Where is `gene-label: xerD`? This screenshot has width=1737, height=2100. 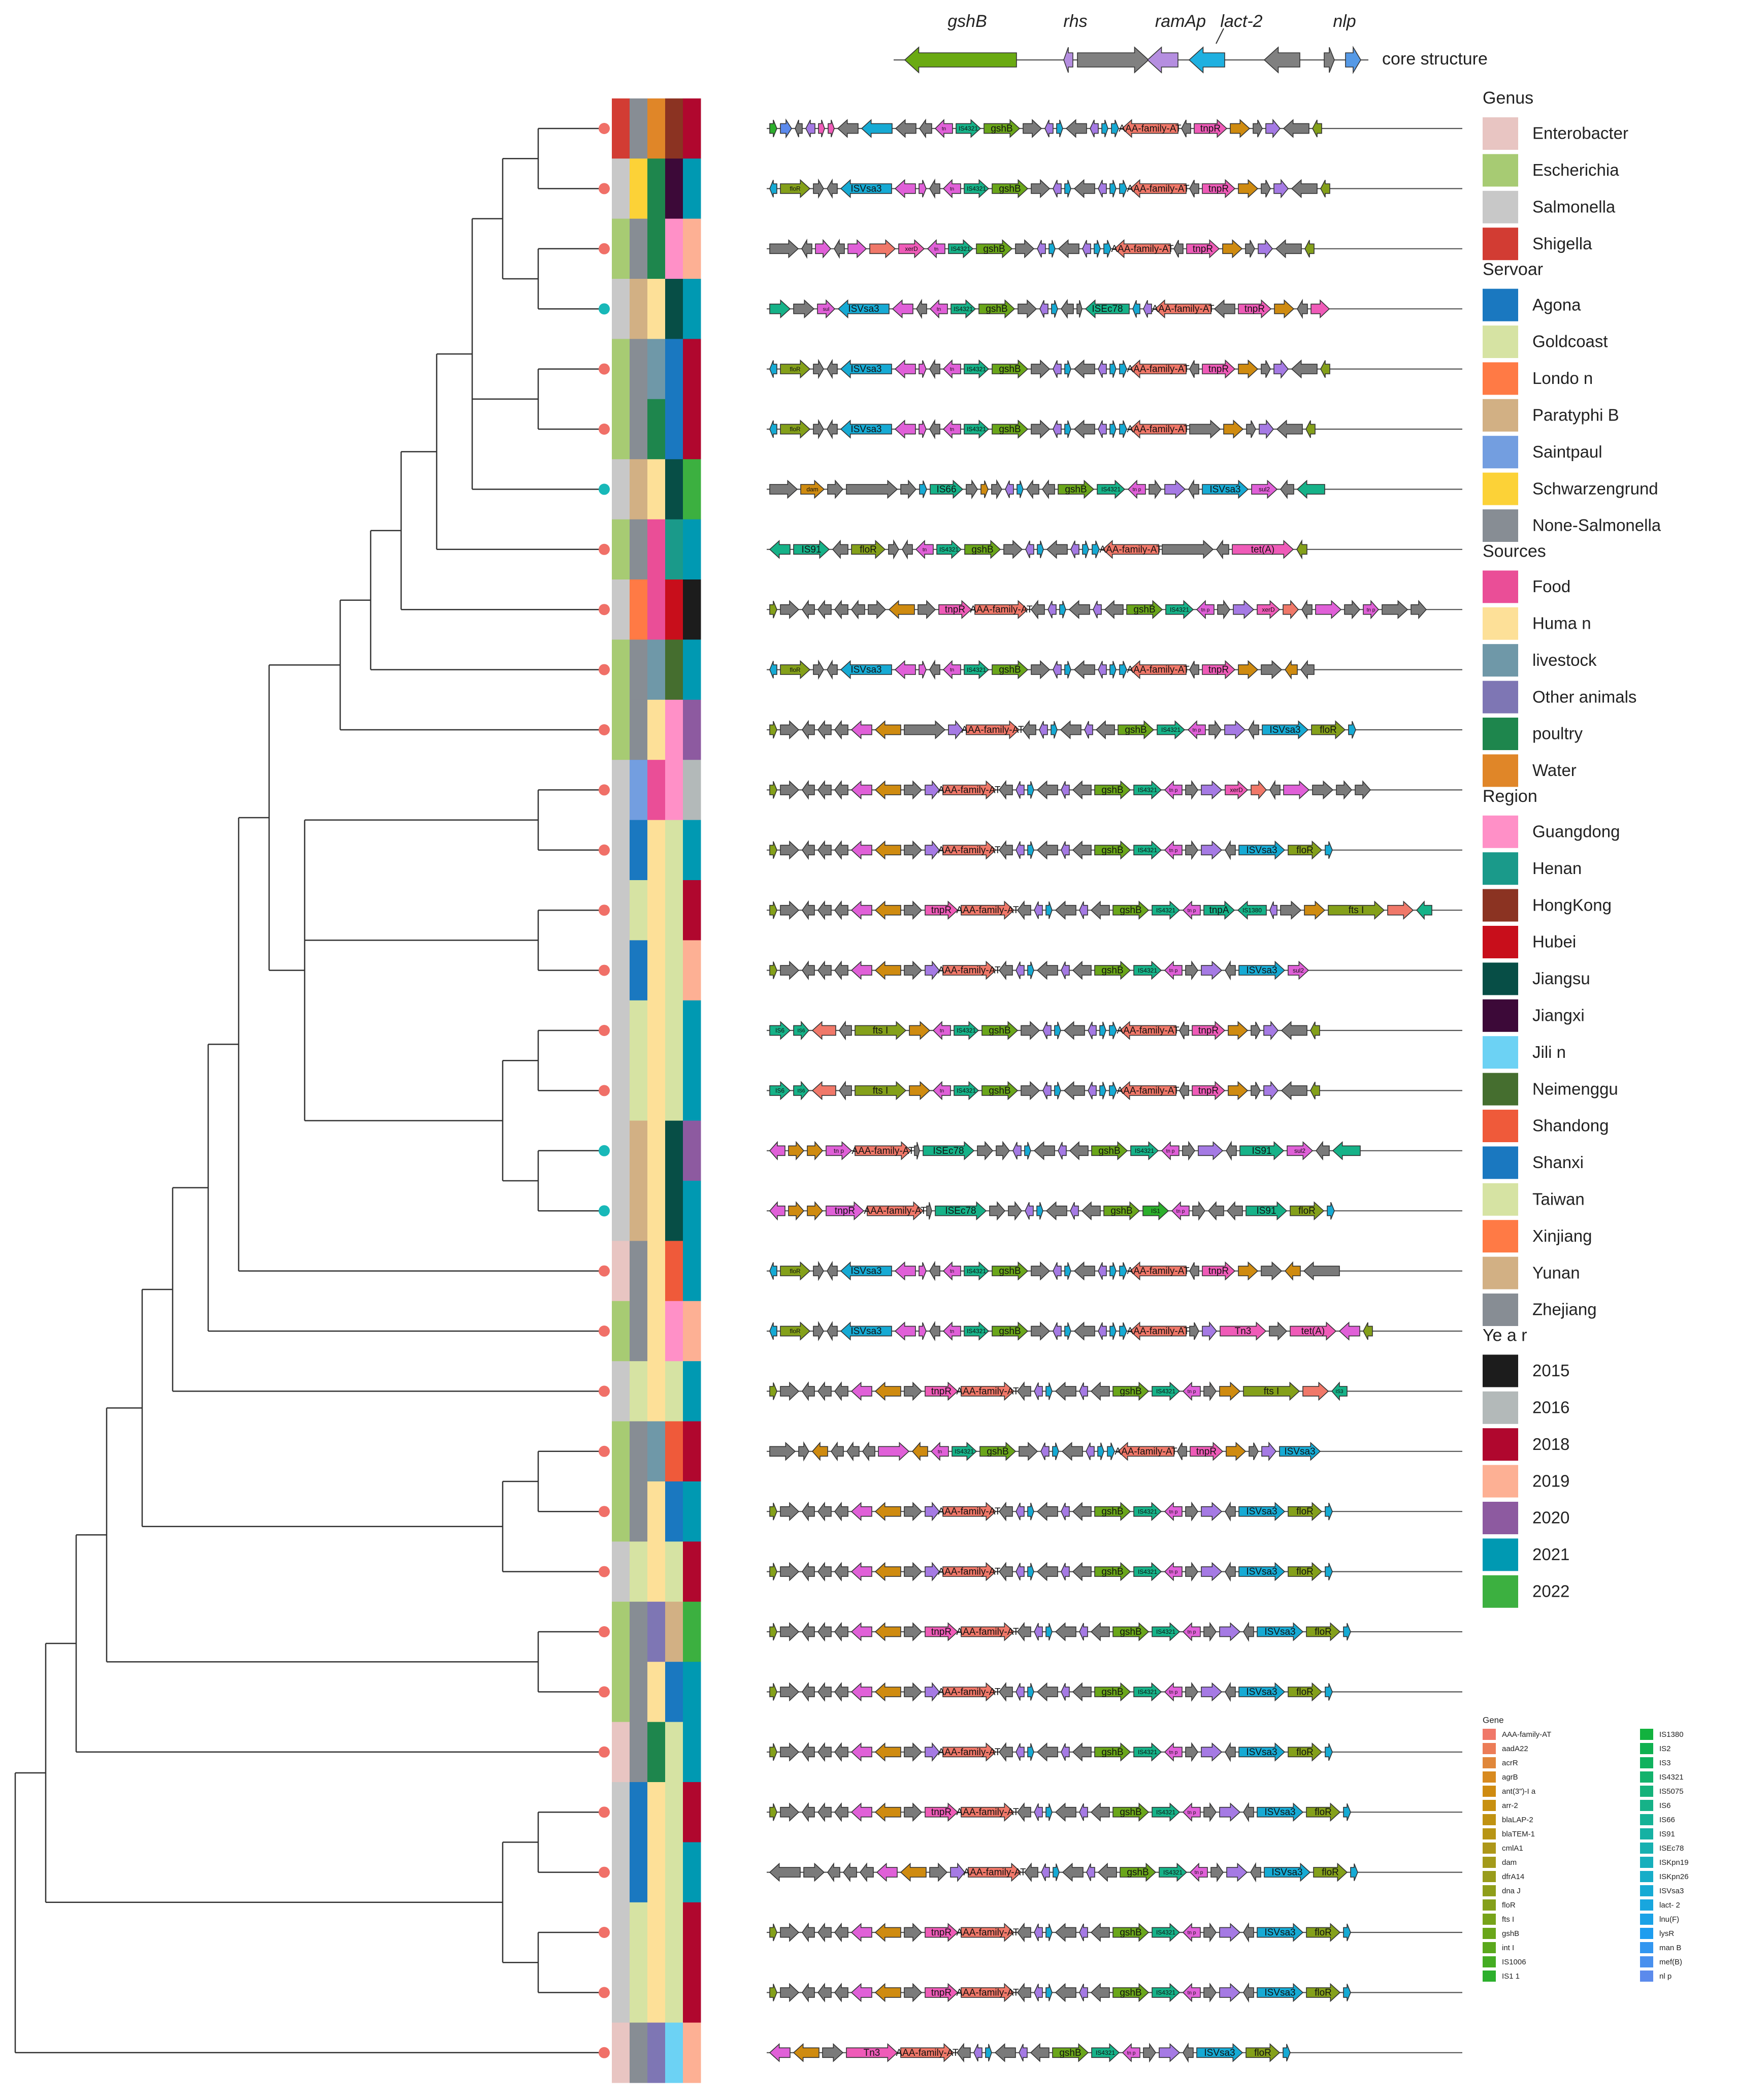 gene-label: xerD is located at coordinates (1268, 609).